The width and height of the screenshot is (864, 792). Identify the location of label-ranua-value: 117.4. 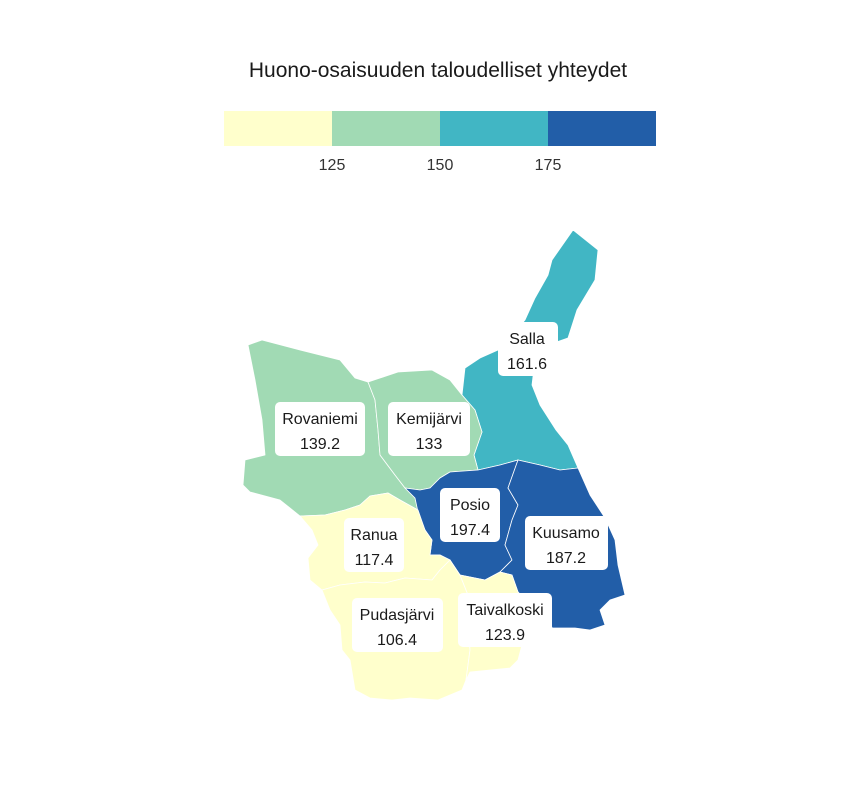
(374, 560).